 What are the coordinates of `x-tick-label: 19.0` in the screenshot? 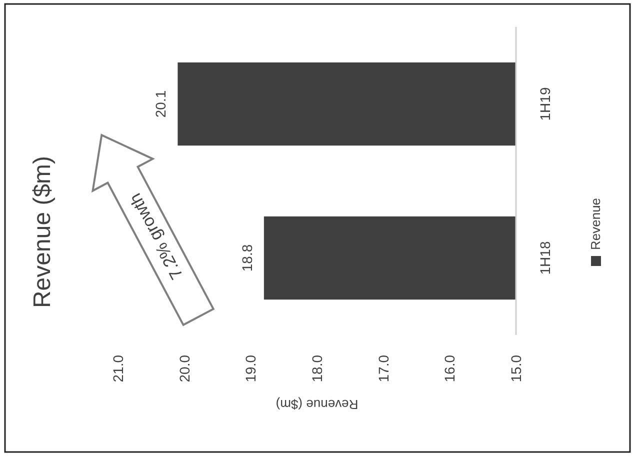 It's located at (250, 368).